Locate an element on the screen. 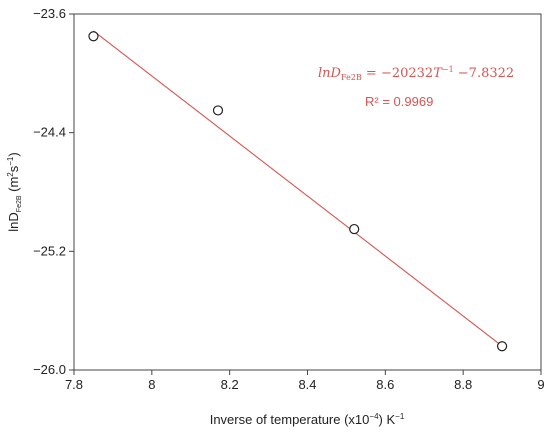 The image size is (550, 436). y-tick-label: −26.0 is located at coordinates (49, 369).